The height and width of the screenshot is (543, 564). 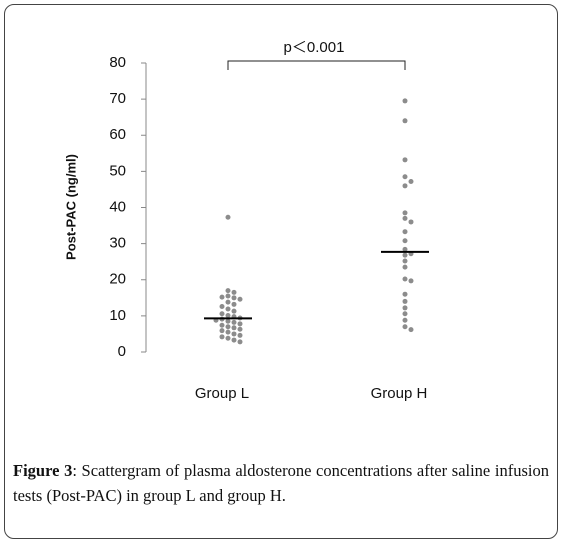 I want to click on caption-label: Figure 3, so click(x=43, y=470).